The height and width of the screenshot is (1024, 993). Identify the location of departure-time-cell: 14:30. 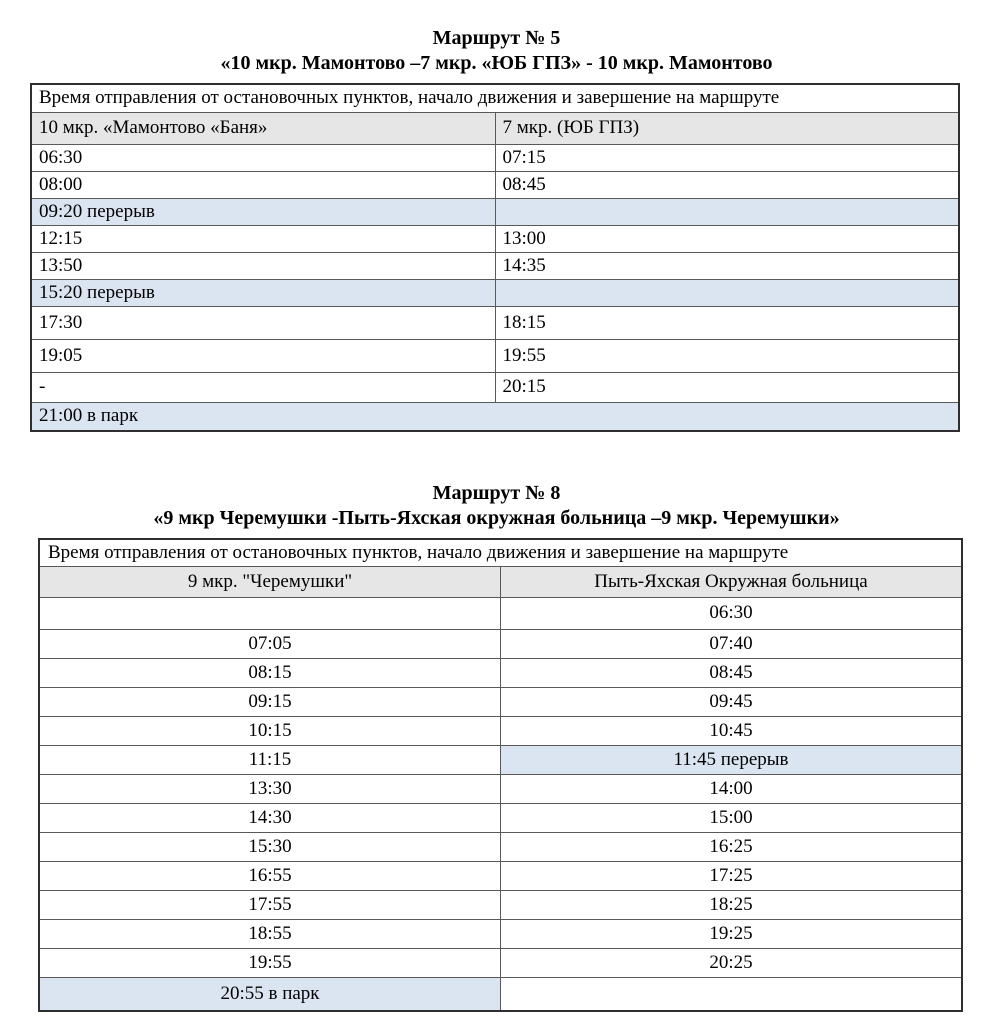
(269, 817).